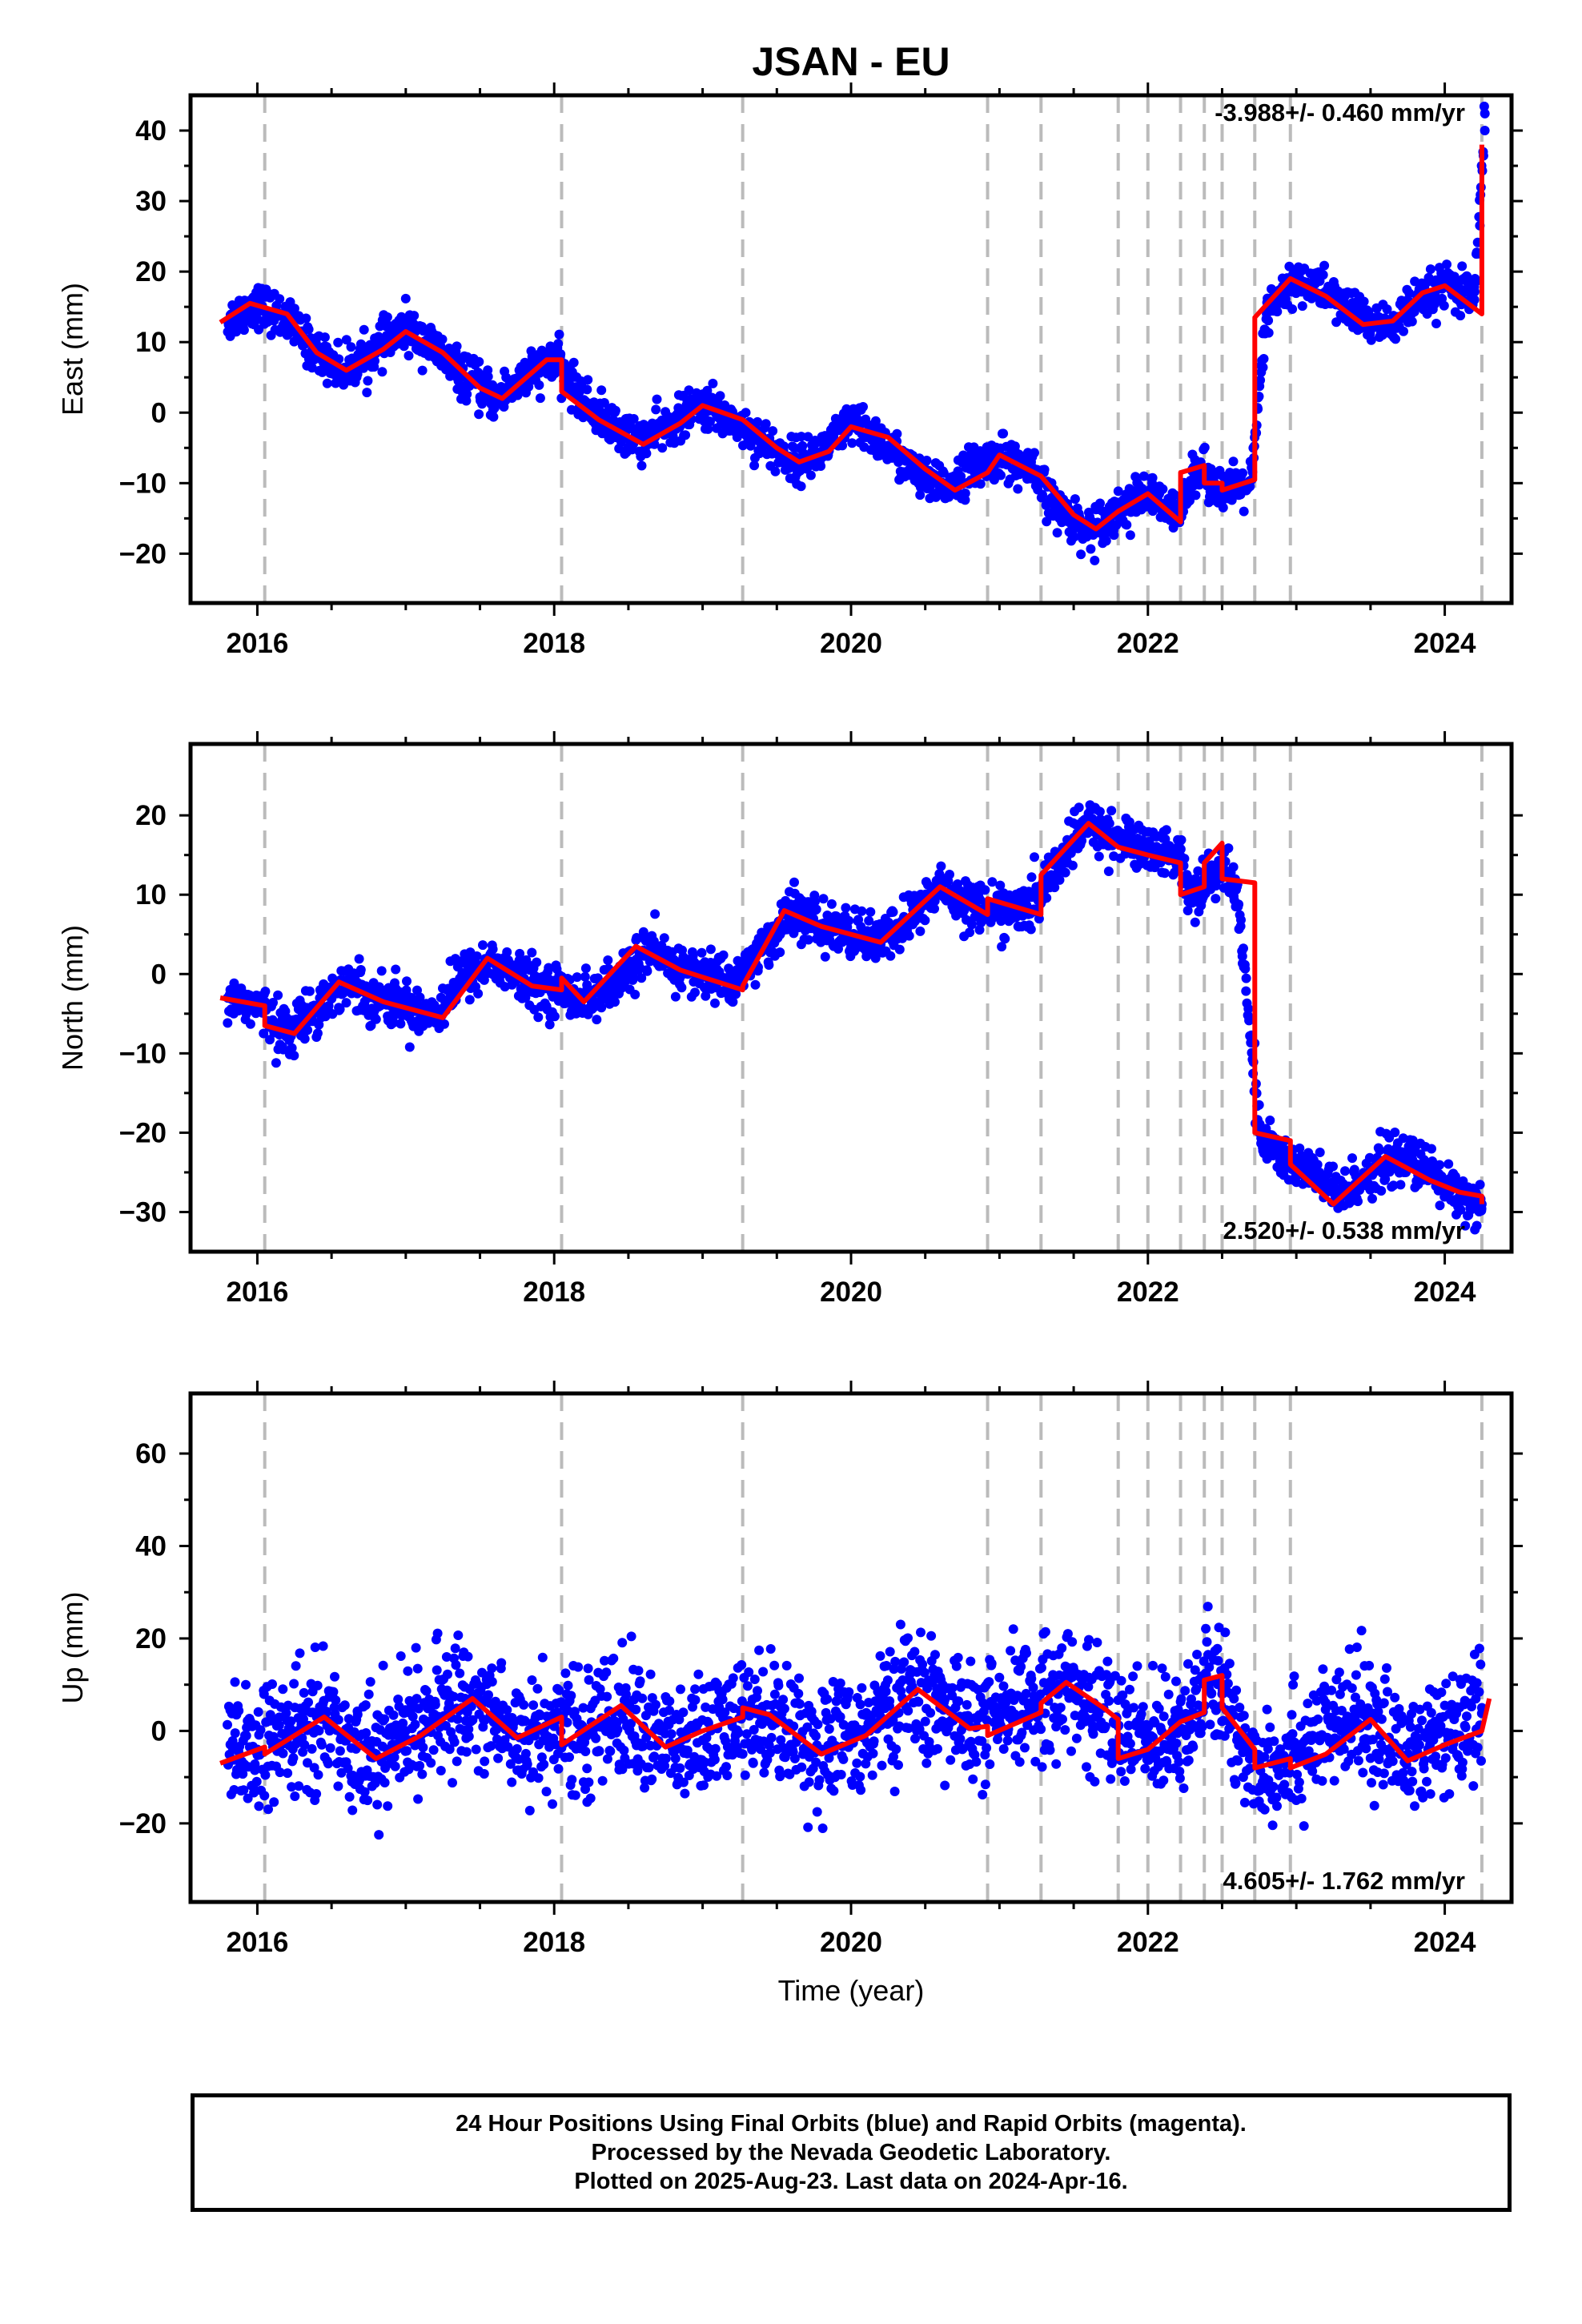 This screenshot has width=1582, height=2324. I want to click on y-tick-label: 40, so click(151, 131).